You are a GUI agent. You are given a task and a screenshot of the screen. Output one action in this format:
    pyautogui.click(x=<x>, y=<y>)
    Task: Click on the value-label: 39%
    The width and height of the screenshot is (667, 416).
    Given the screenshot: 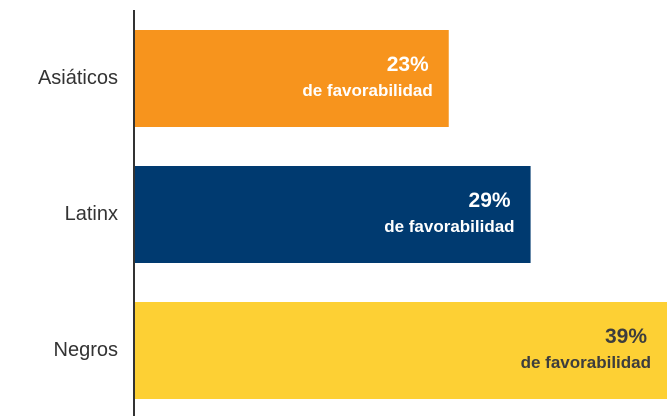 What is the action you would take?
    pyautogui.click(x=626, y=336)
    